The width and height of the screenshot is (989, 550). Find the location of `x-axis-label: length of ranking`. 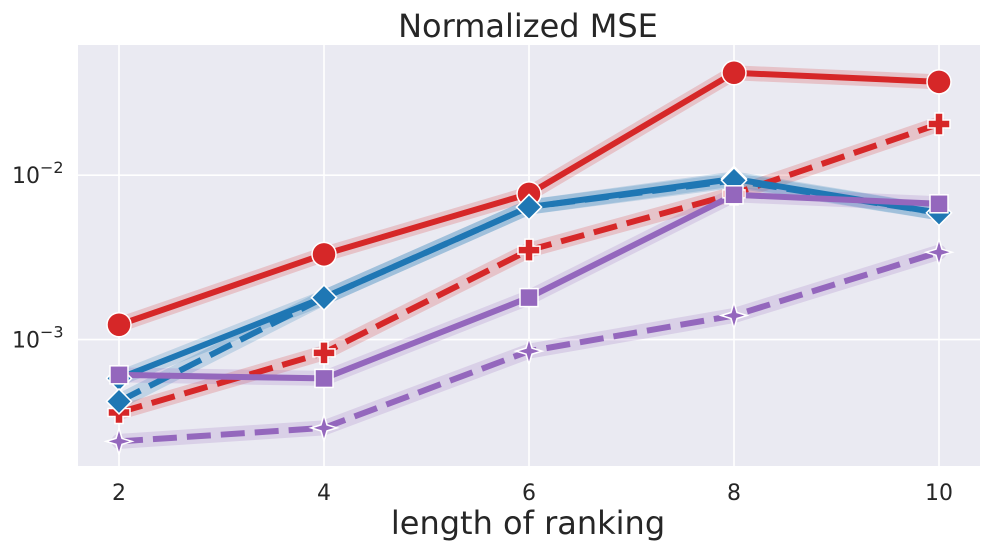

x-axis-label: length of ranking is located at coordinates (528, 523).